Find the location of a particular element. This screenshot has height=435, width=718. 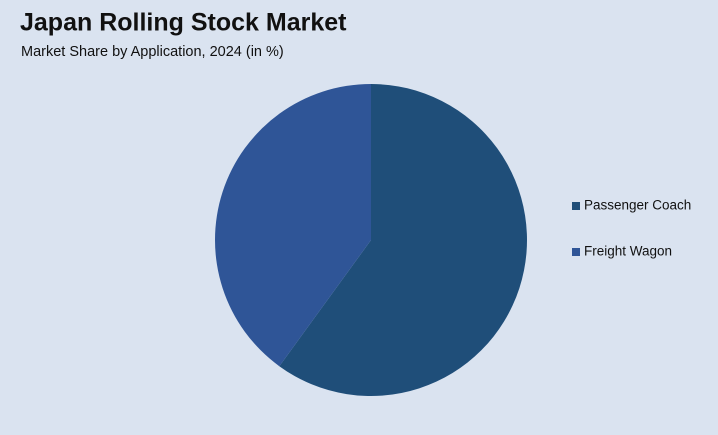

legend-label: Passenger Coach is located at coordinates (637, 205).